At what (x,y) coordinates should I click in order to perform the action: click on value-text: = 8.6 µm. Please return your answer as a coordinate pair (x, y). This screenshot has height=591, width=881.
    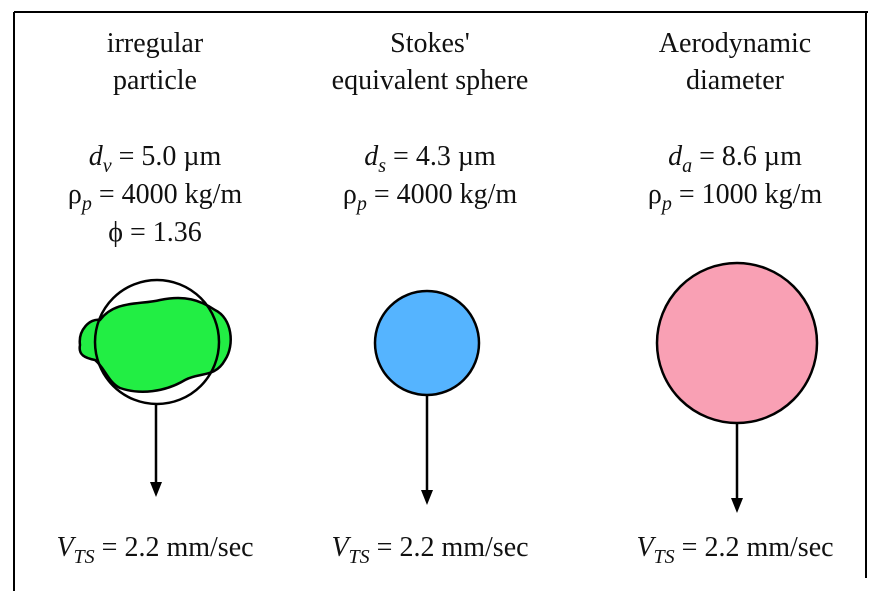
    Looking at the image, I should click on (747, 156).